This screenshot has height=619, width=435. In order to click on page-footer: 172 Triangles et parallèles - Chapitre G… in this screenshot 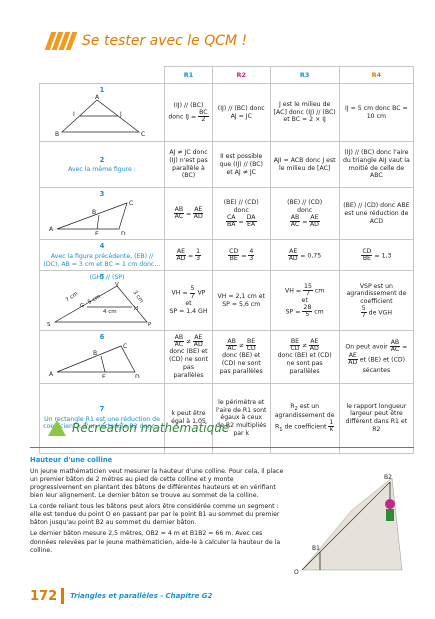, I will do `click(121, 596)`.